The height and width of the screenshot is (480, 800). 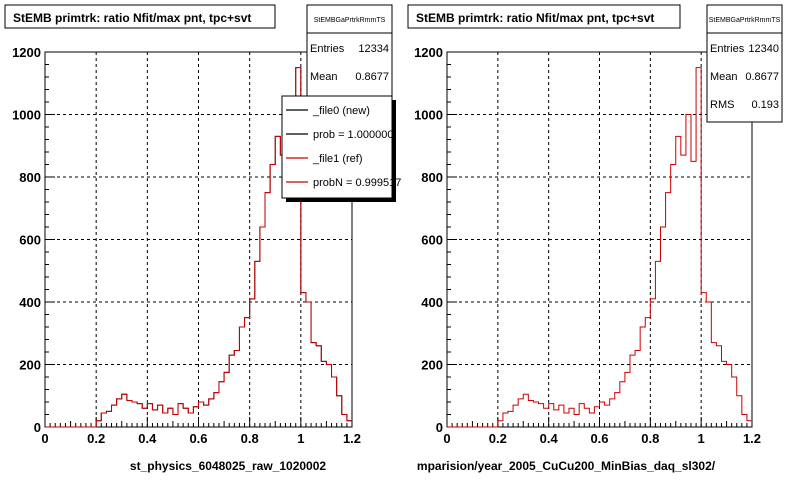 What do you see at coordinates (349, 51) in the screenshot?
I see `chart1-stats-box` at bounding box center [349, 51].